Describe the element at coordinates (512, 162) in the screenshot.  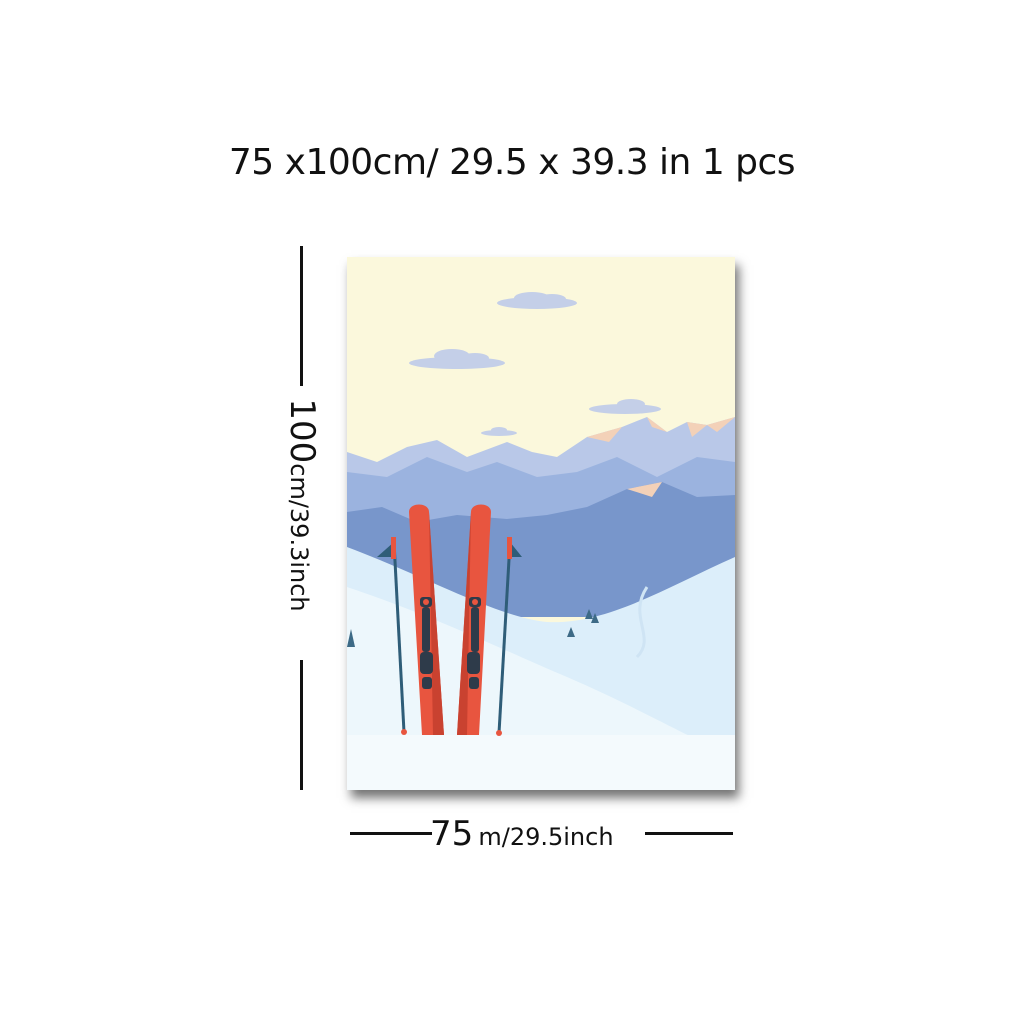
I see `product-size-title: 75 x100cm/ 29.5 x 39.3 in 1 pcs` at that location.